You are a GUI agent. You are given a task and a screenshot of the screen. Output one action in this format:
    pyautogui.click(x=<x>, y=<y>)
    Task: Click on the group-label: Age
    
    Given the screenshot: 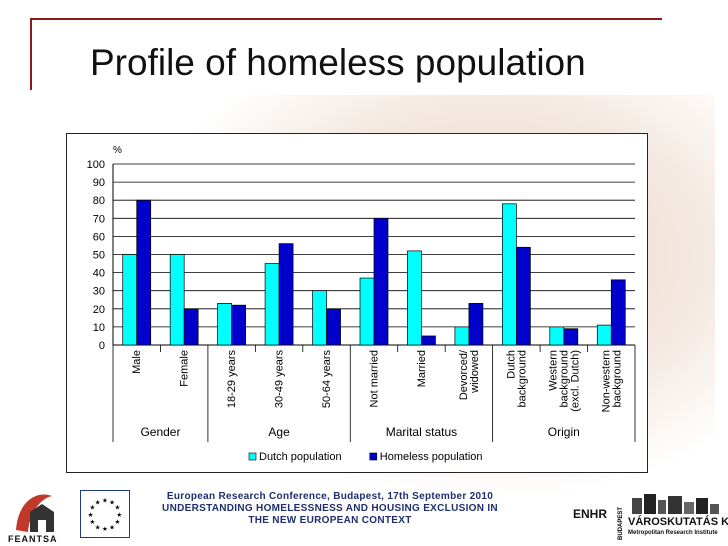 What is the action you would take?
    pyautogui.click(x=279, y=432)
    